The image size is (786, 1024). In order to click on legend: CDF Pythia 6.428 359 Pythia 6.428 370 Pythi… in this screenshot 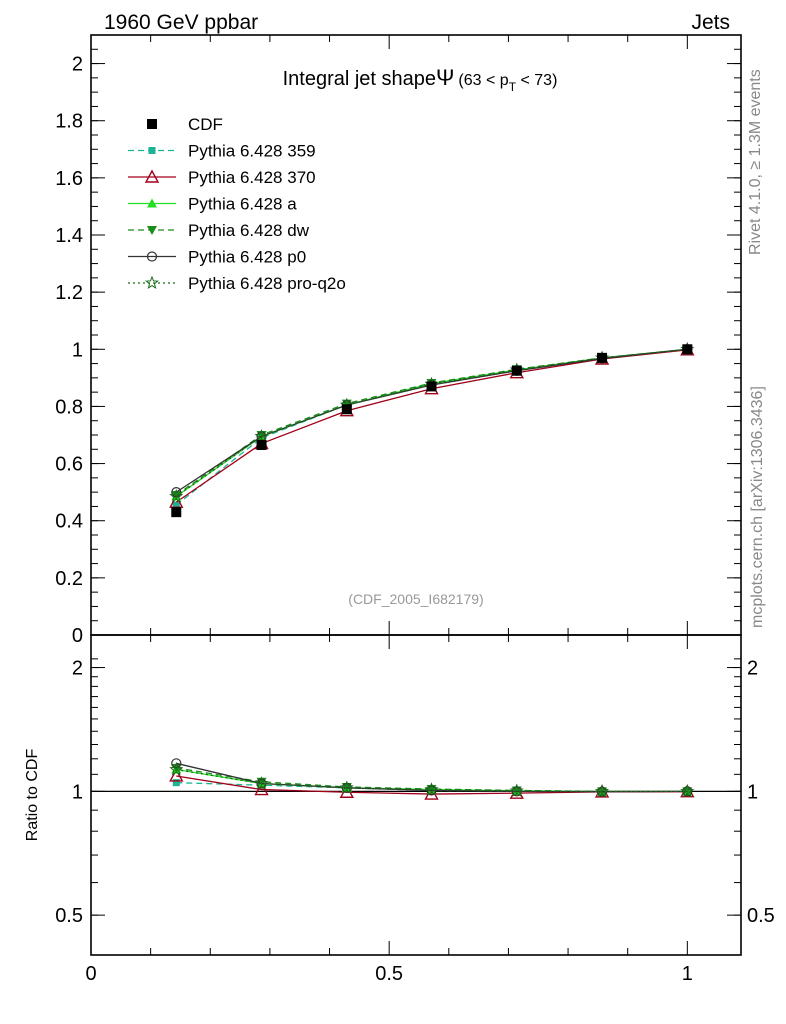, I will do `click(237, 204)`.